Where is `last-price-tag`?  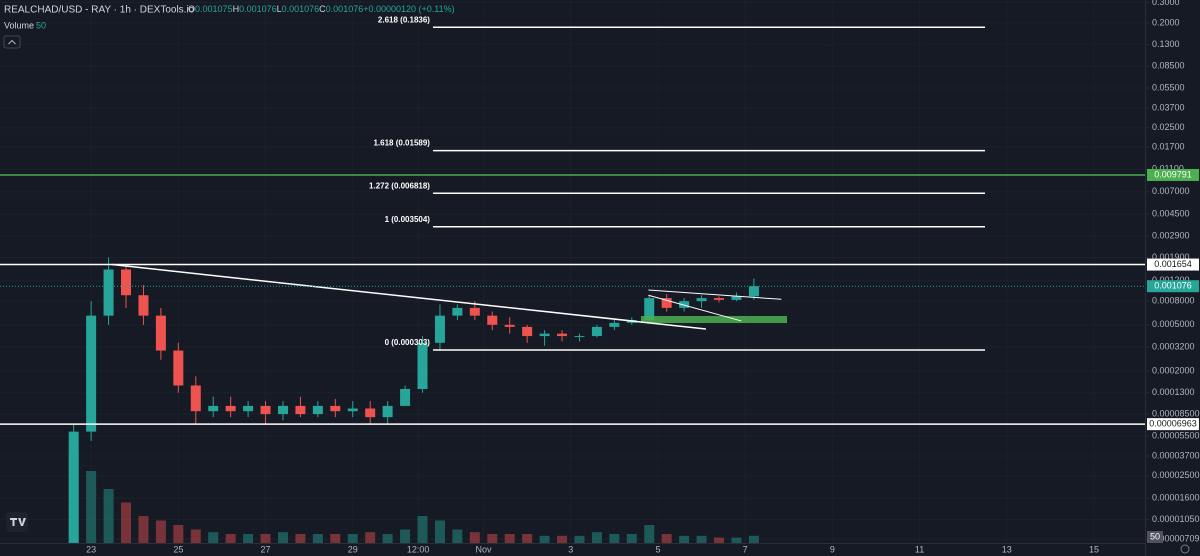 last-price-tag is located at coordinates (1173, 286).